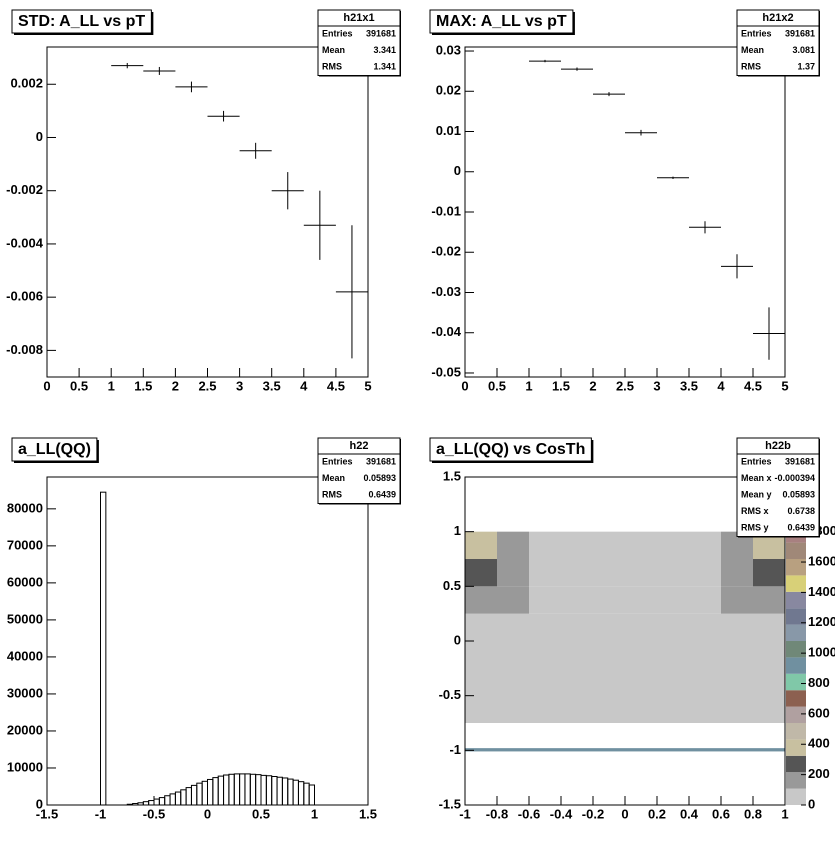 The width and height of the screenshot is (835, 856). I want to click on stats-value: -0.000394, so click(794, 478).